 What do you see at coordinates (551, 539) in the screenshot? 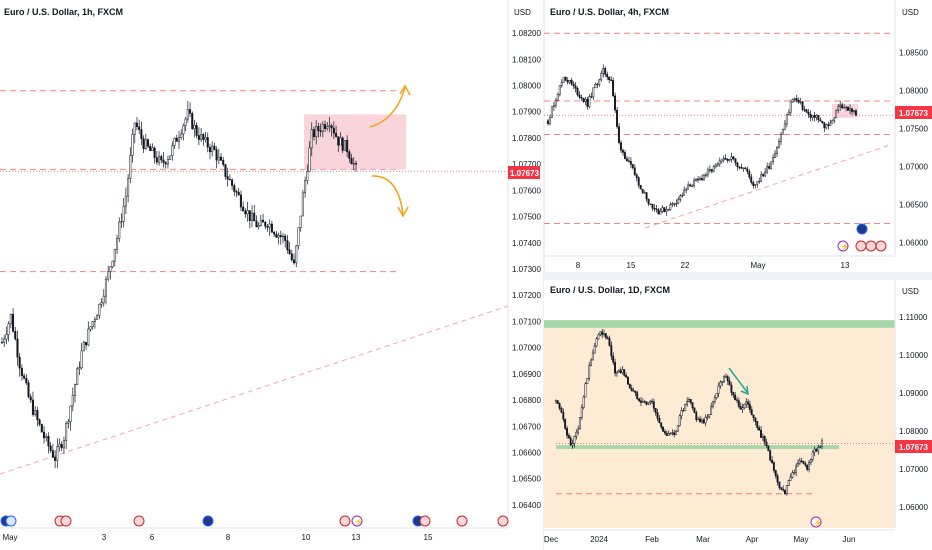
I see `x-tick-label: Dec` at bounding box center [551, 539].